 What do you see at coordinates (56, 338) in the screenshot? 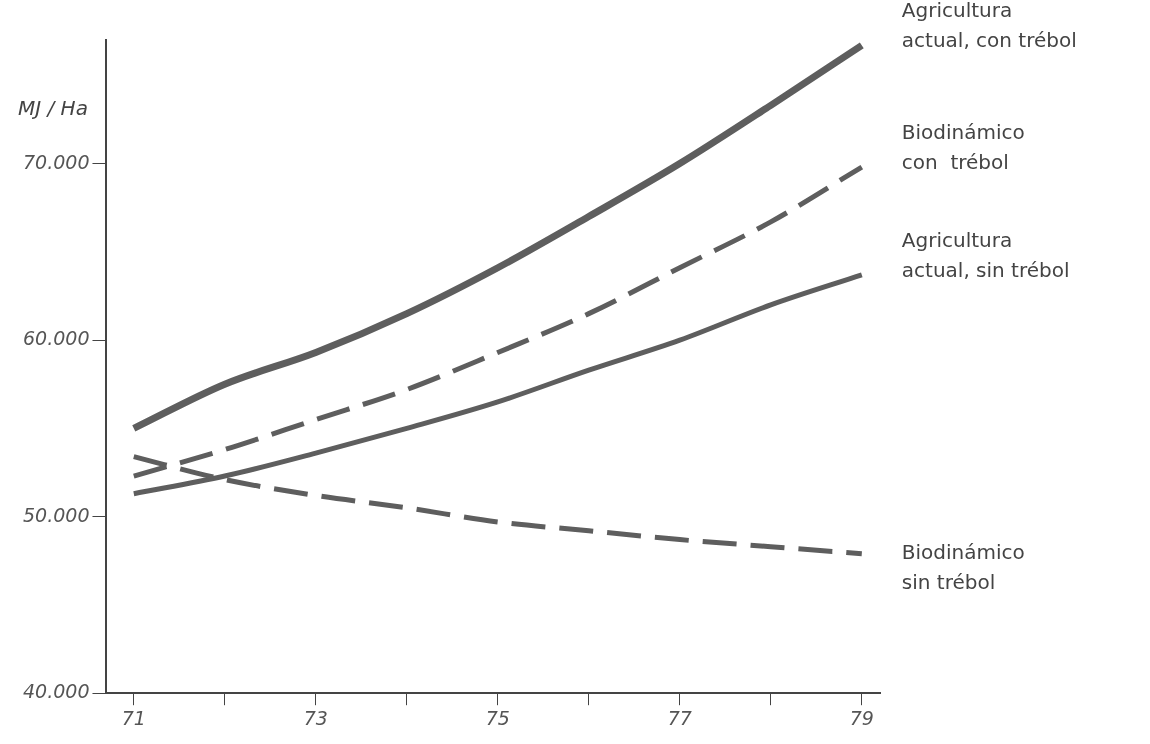
I see `y-tick-label: 60.000` at bounding box center [56, 338].